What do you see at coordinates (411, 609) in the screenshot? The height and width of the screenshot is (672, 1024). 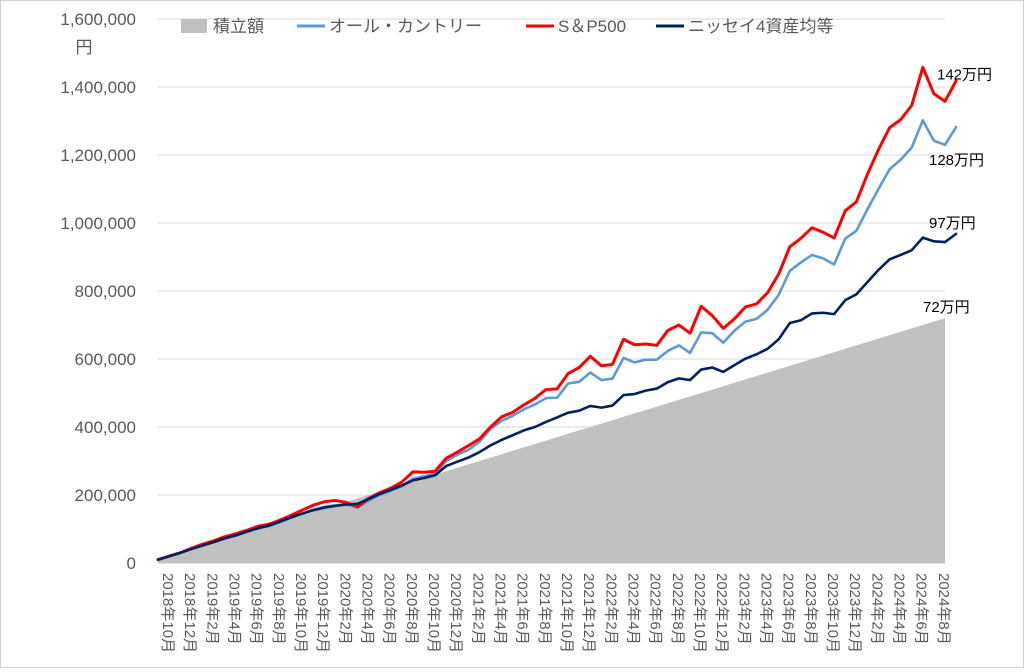 I see `x-tick-label: 2020年8月` at bounding box center [411, 609].